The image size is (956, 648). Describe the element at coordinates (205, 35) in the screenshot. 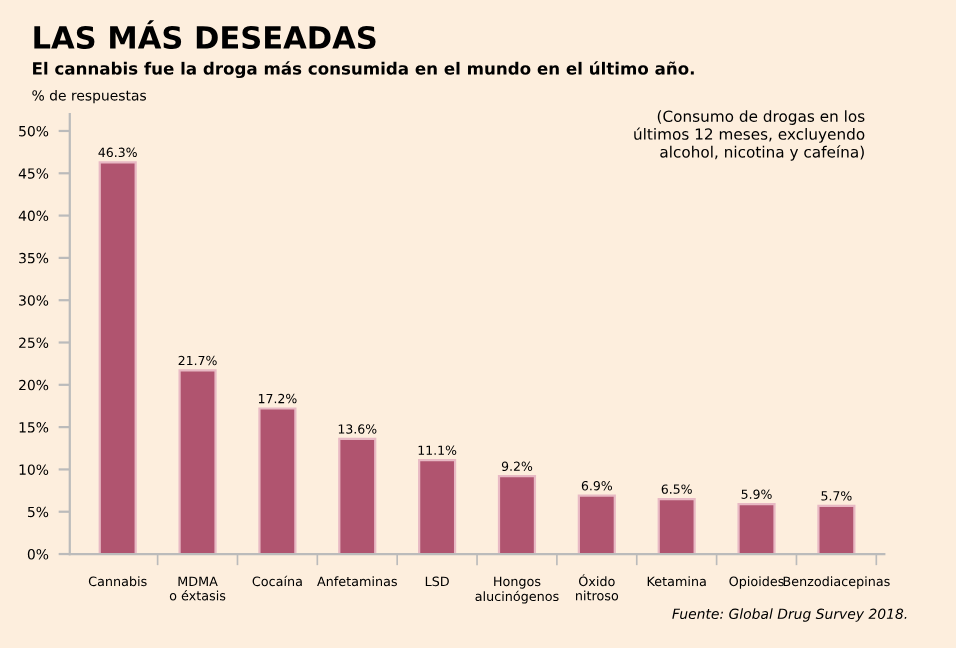

I see `chart-title: LAS MÁS DESEADAS` at that location.